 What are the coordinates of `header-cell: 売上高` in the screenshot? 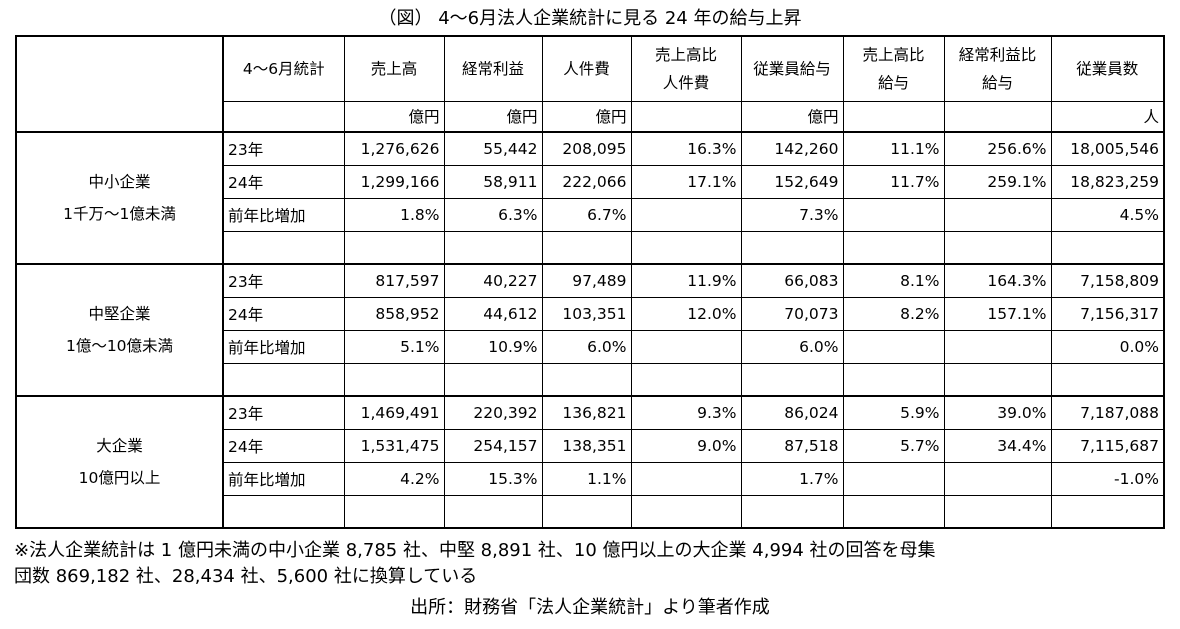 It's located at (394, 68).